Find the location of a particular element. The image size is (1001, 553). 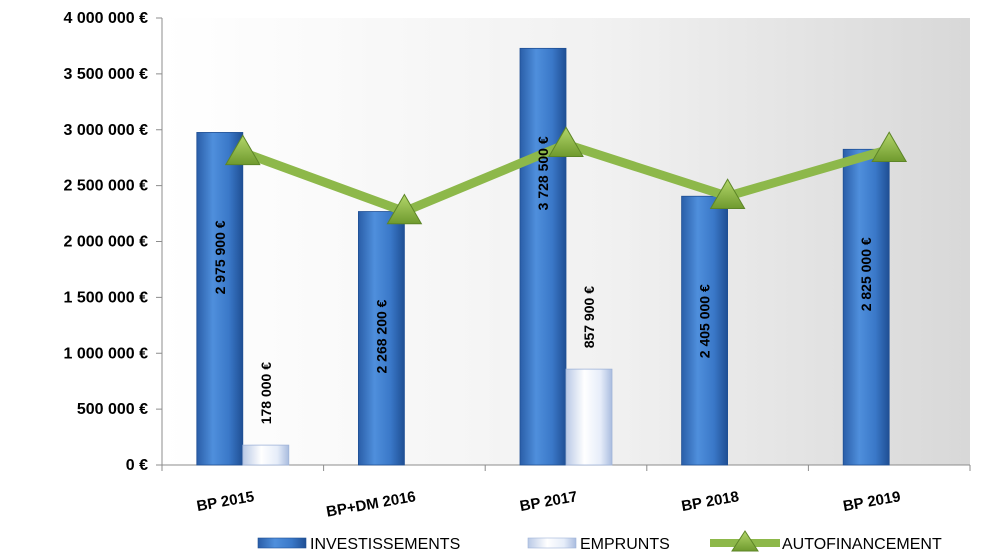

legend-label-emprunts: EMPRUNTS is located at coordinates (625, 544).